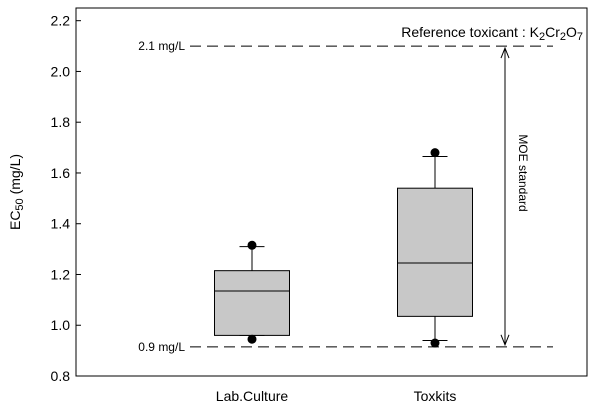  What do you see at coordinates (435, 396) in the screenshot?
I see `x-category-label: Toxkits` at bounding box center [435, 396].